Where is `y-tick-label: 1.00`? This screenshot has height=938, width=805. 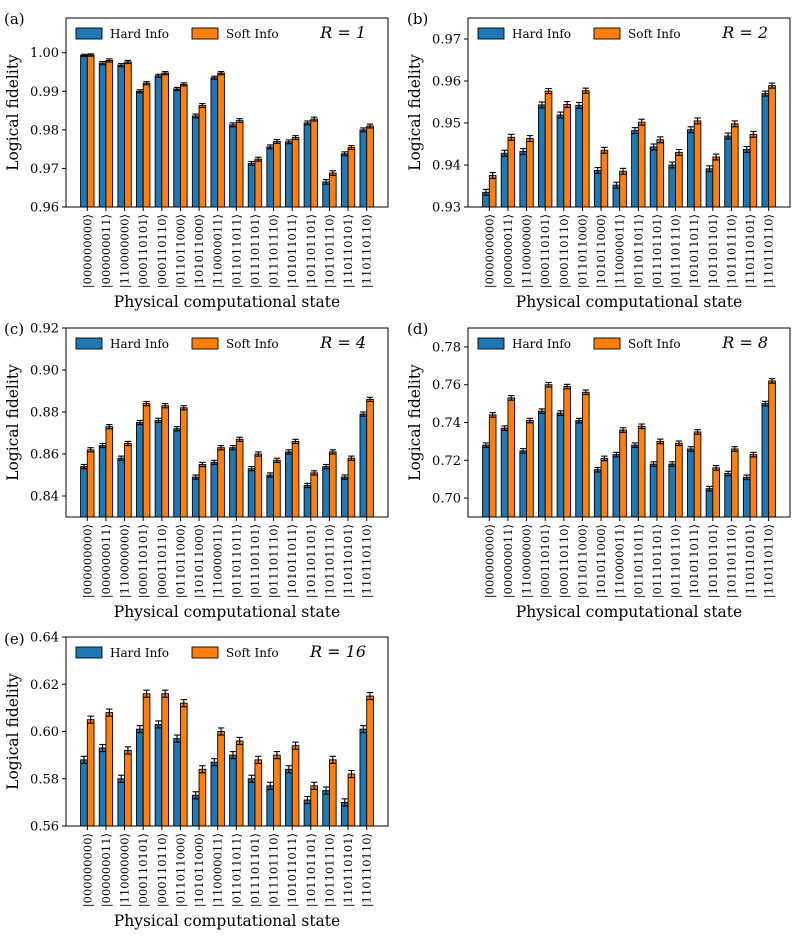
y-tick-label: 1.00 is located at coordinates (44, 53).